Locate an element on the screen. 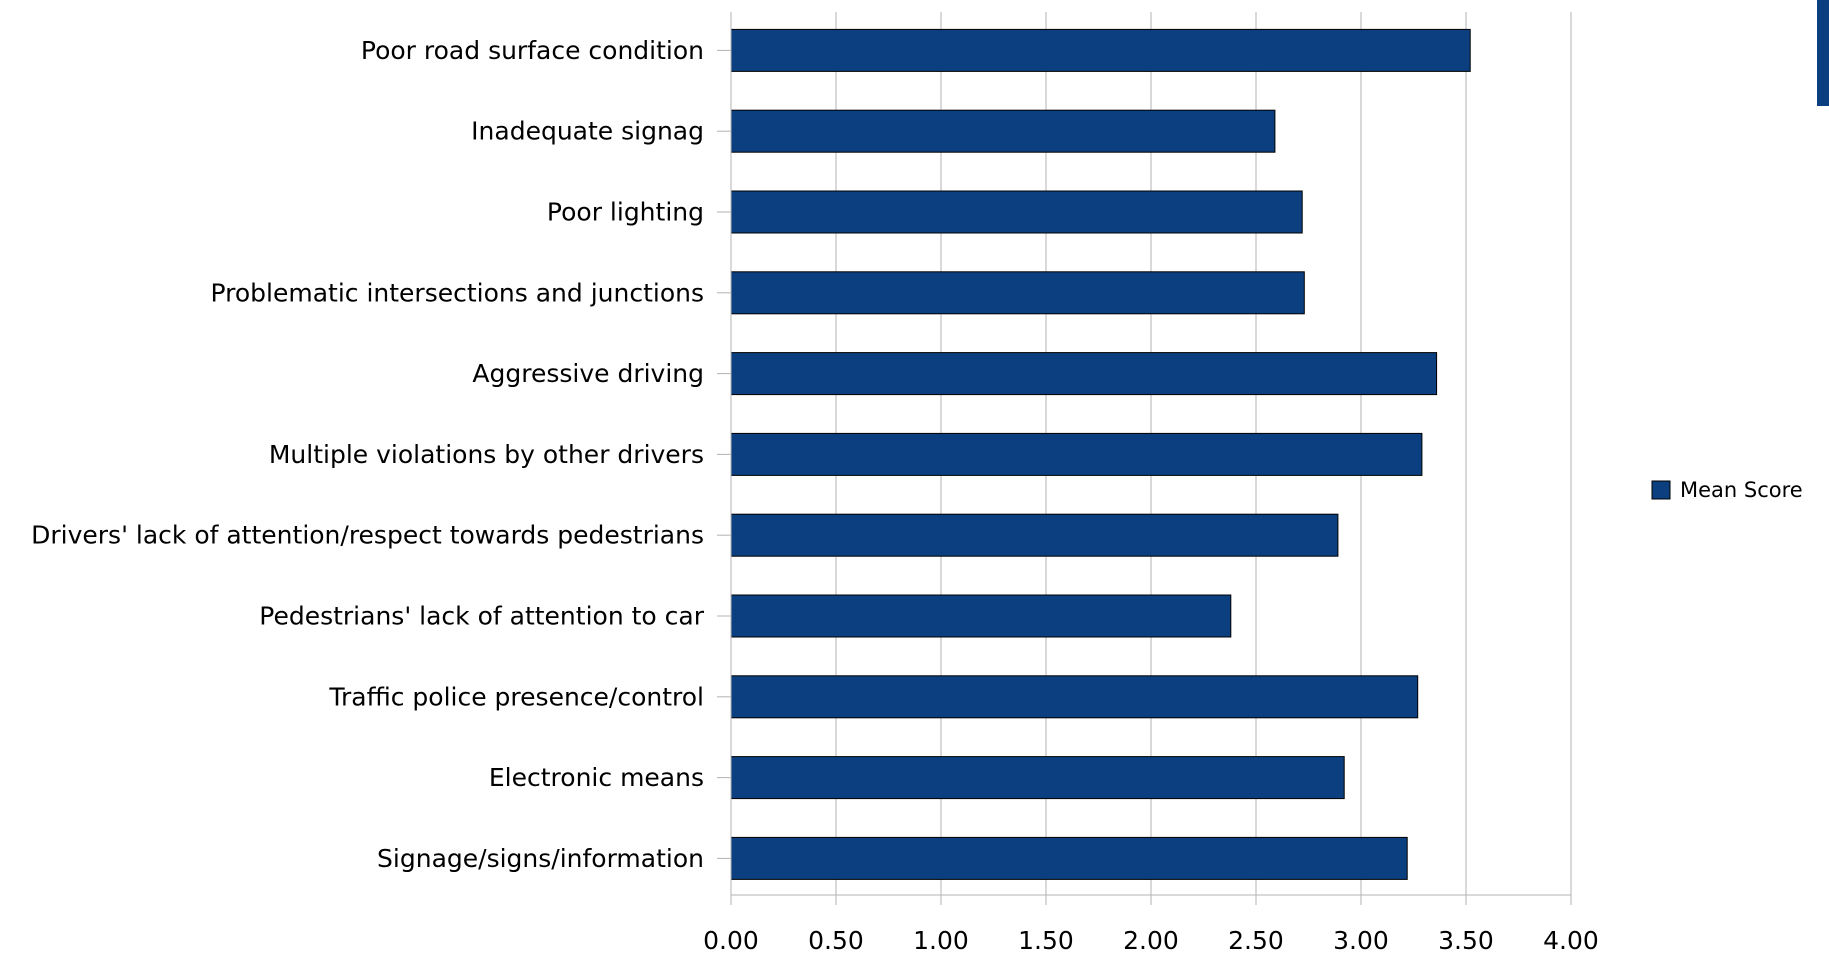 This screenshot has width=1829, height=956. category-label: Aggressive driving is located at coordinates (588, 373).